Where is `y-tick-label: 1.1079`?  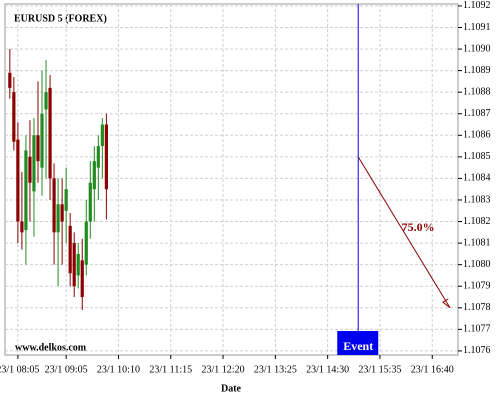 y-tick-label: 1.1079 is located at coordinates (477, 286).